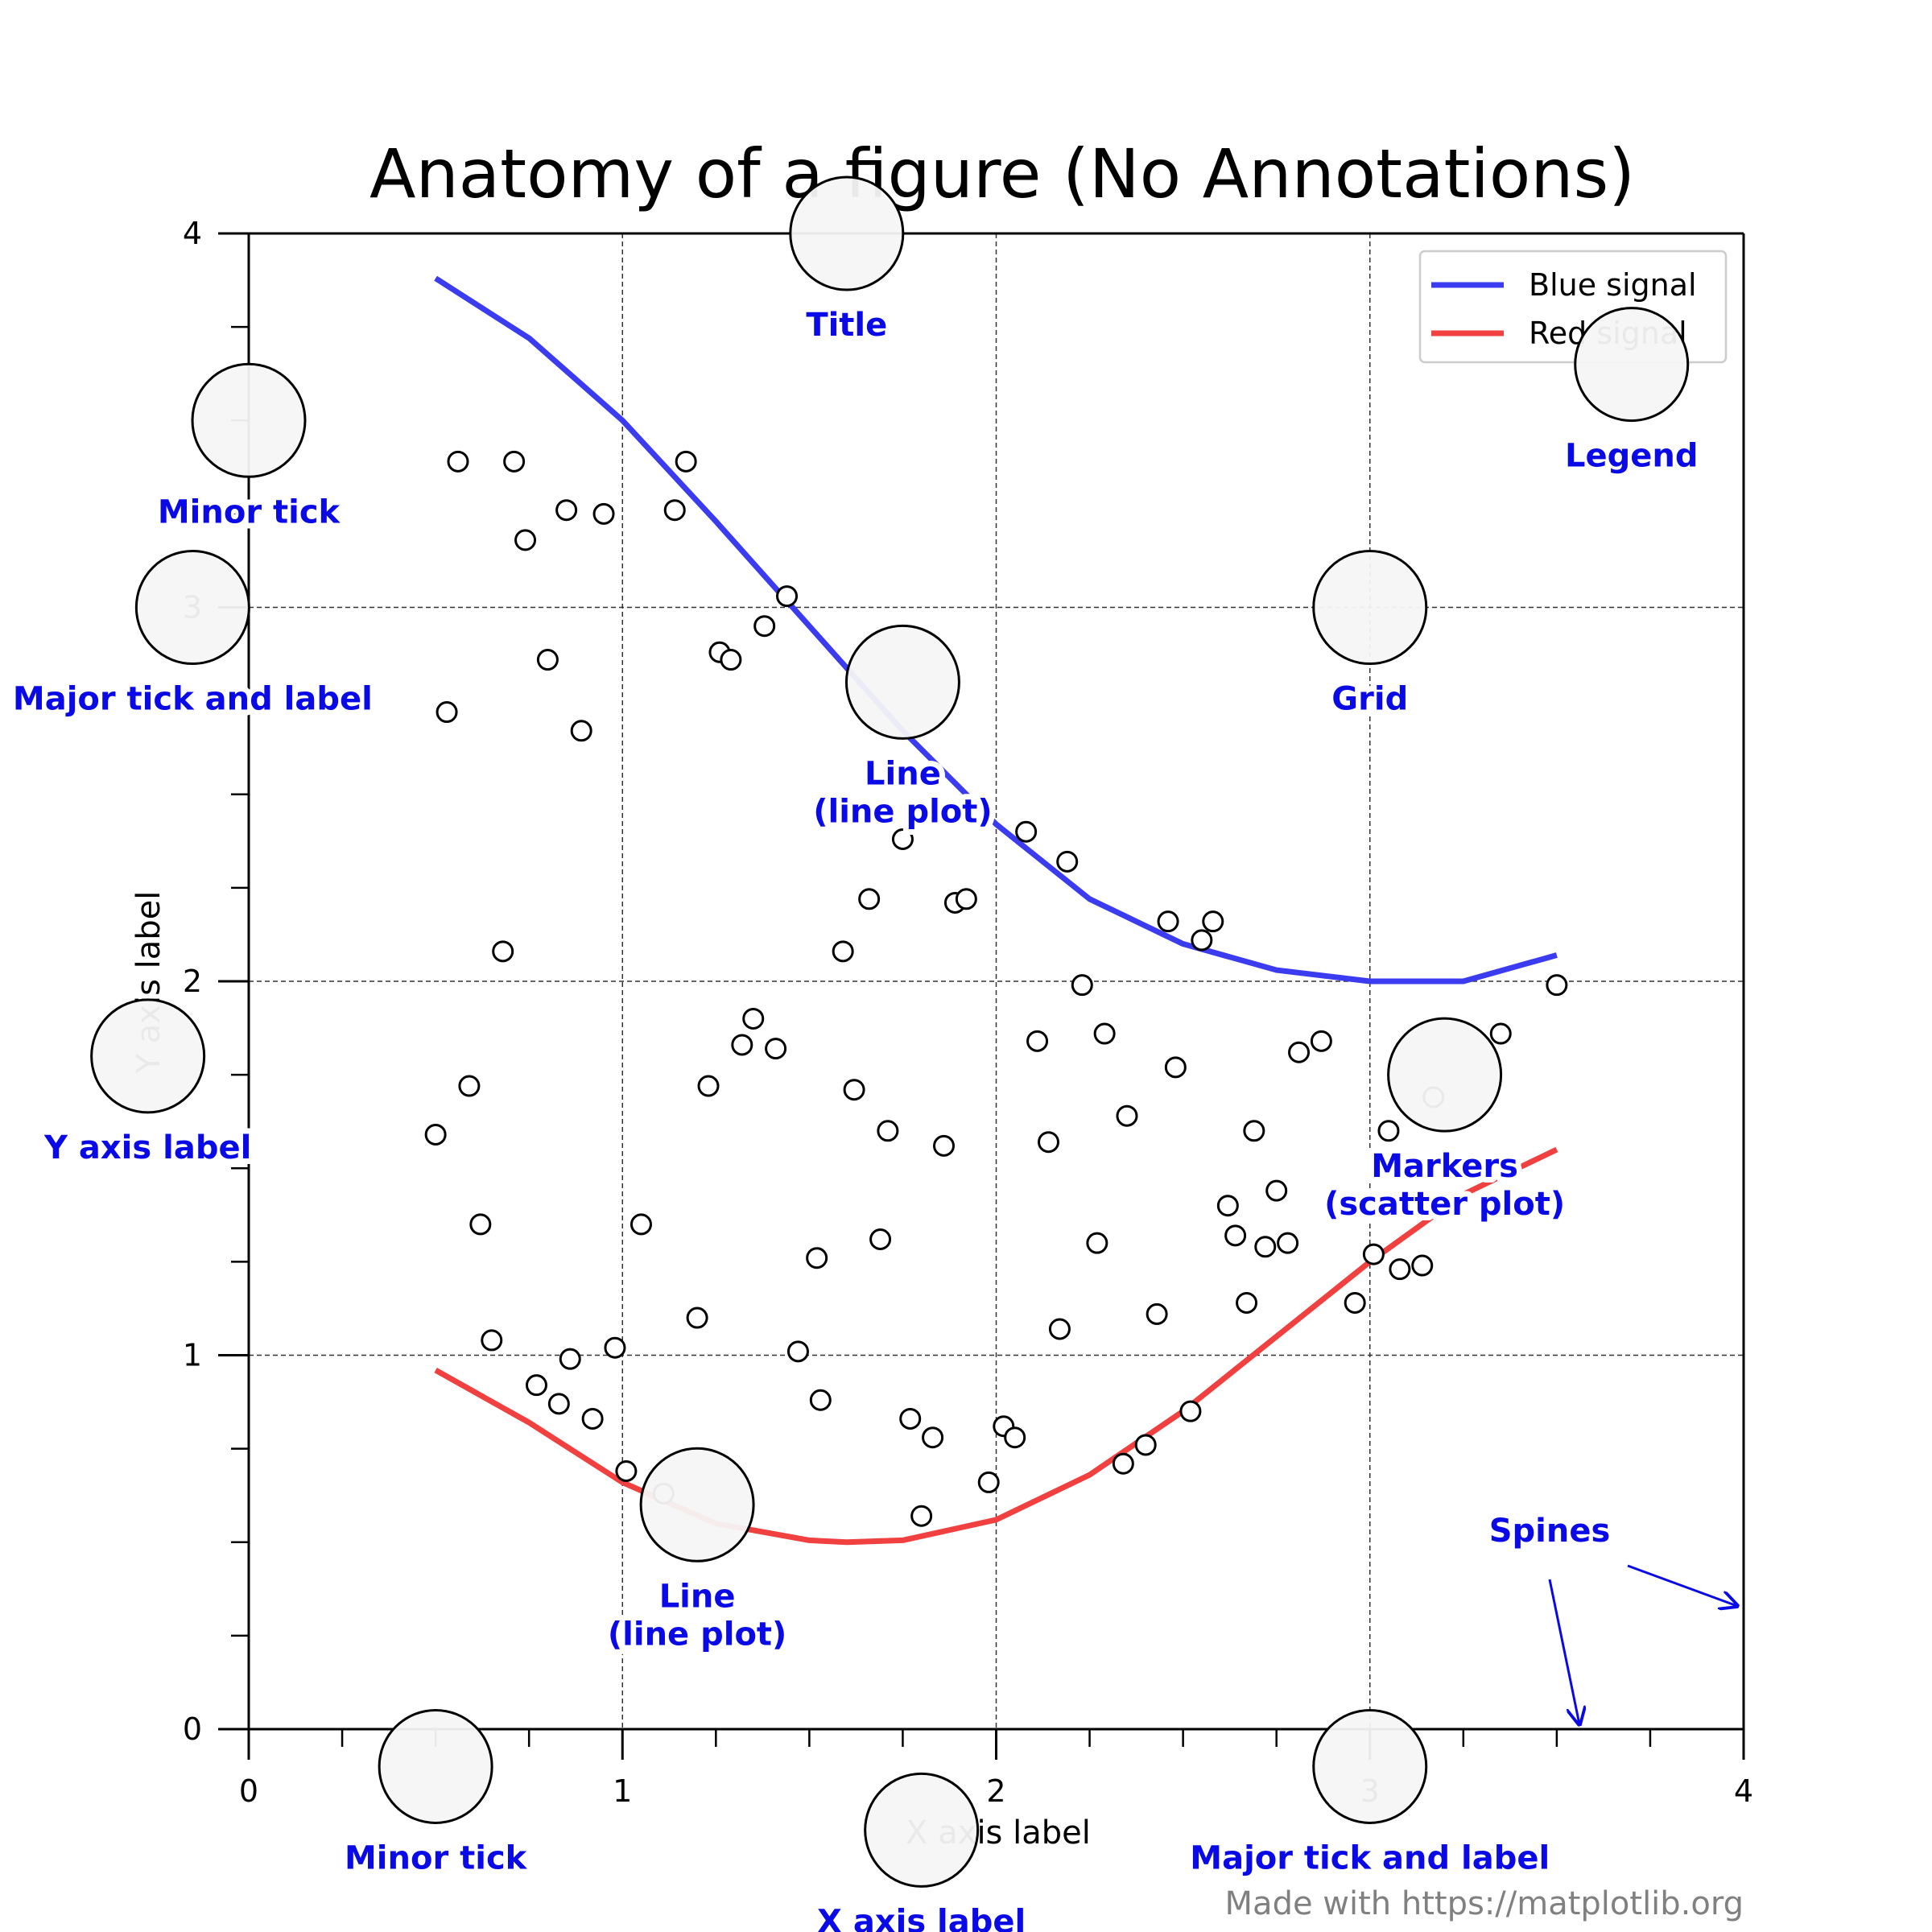  Describe the element at coordinates (1484, 1903) in the screenshot. I see `credit-text: Made with https://matplotlib.org` at that location.